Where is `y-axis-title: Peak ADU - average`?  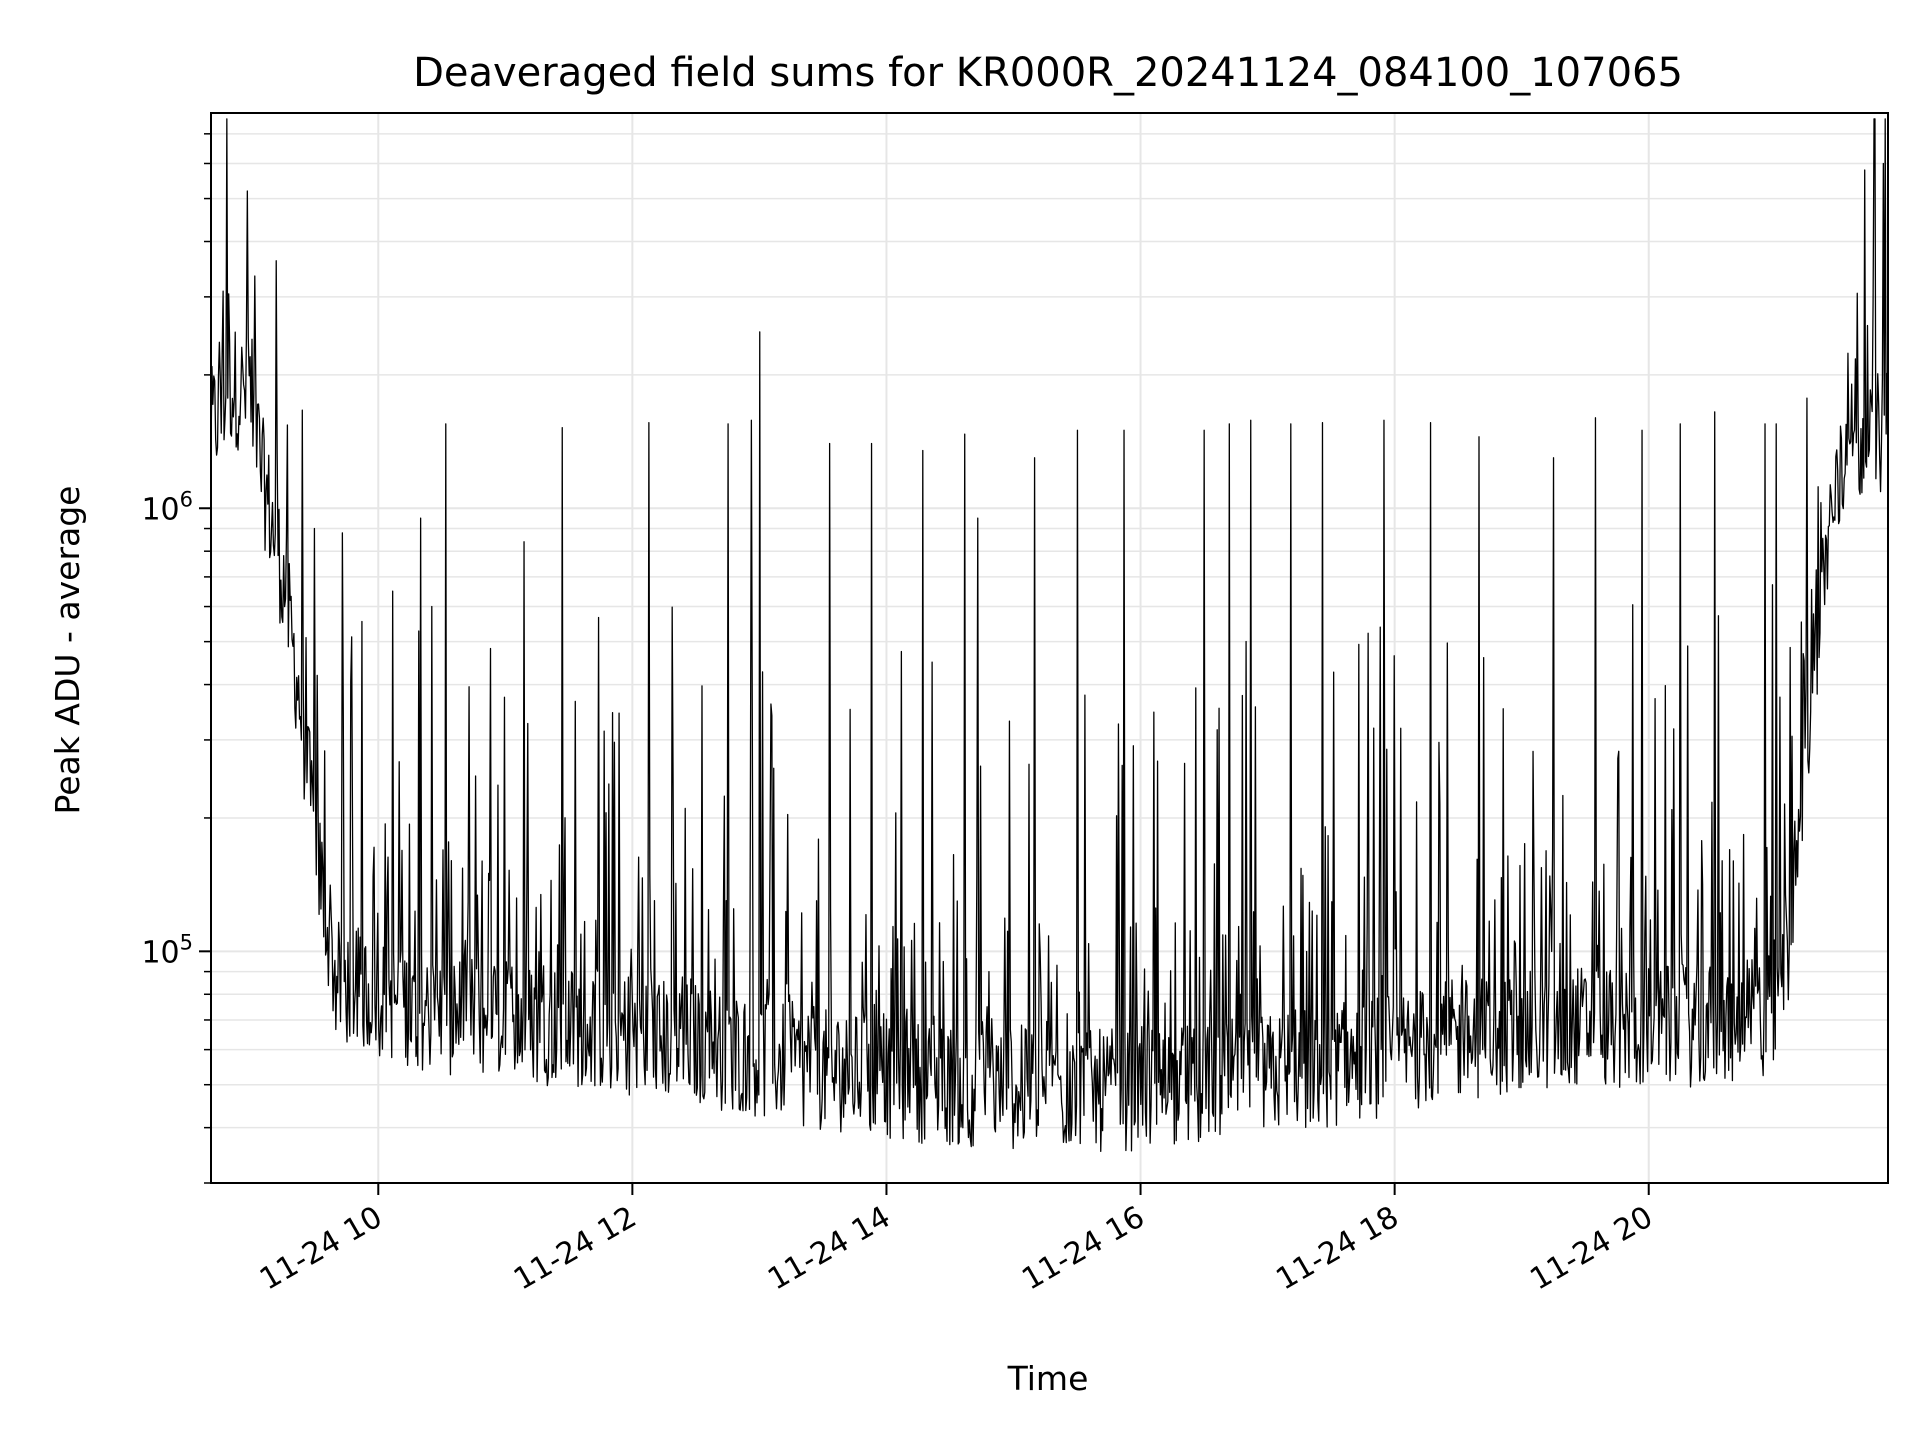 y-axis-title: Peak ADU - average is located at coordinates (67, 650).